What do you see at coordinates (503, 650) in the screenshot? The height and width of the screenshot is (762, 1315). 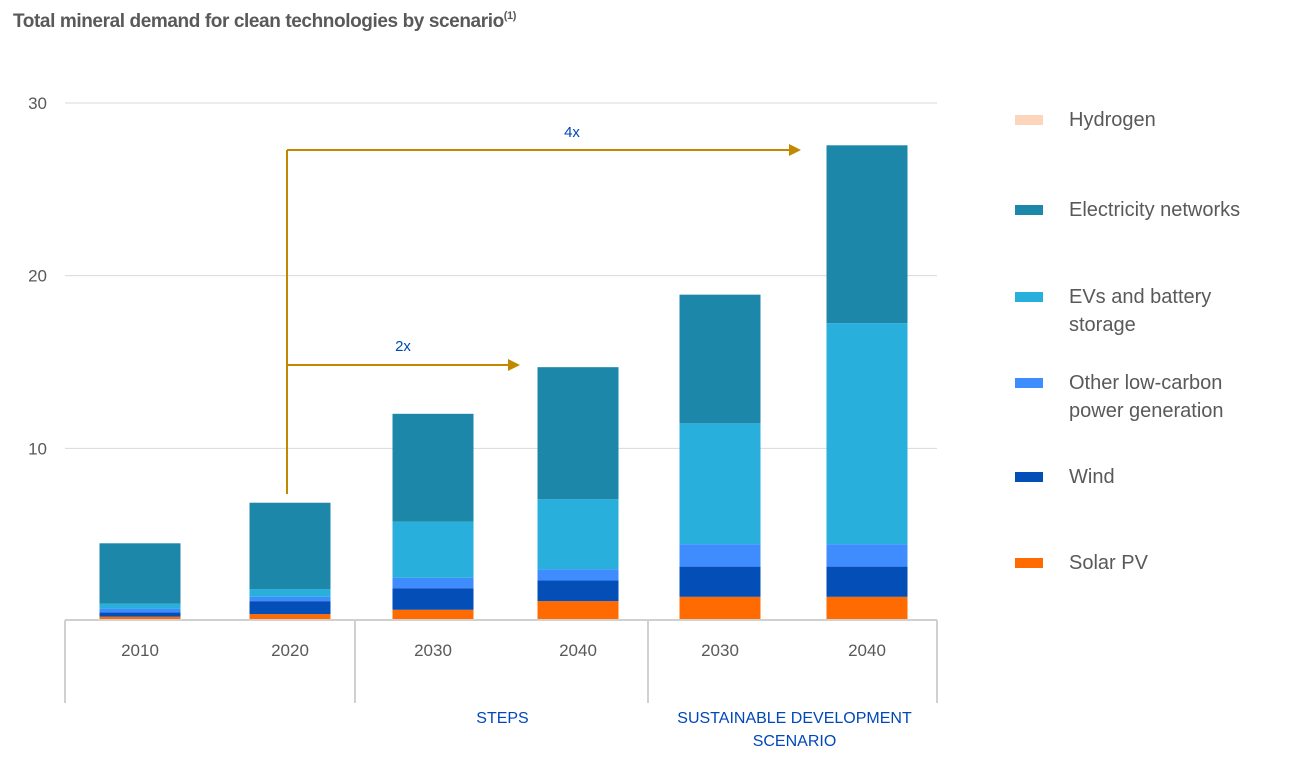 I see `x-axis-ticks: 2010 2020 2030 2040 2030 2040` at bounding box center [503, 650].